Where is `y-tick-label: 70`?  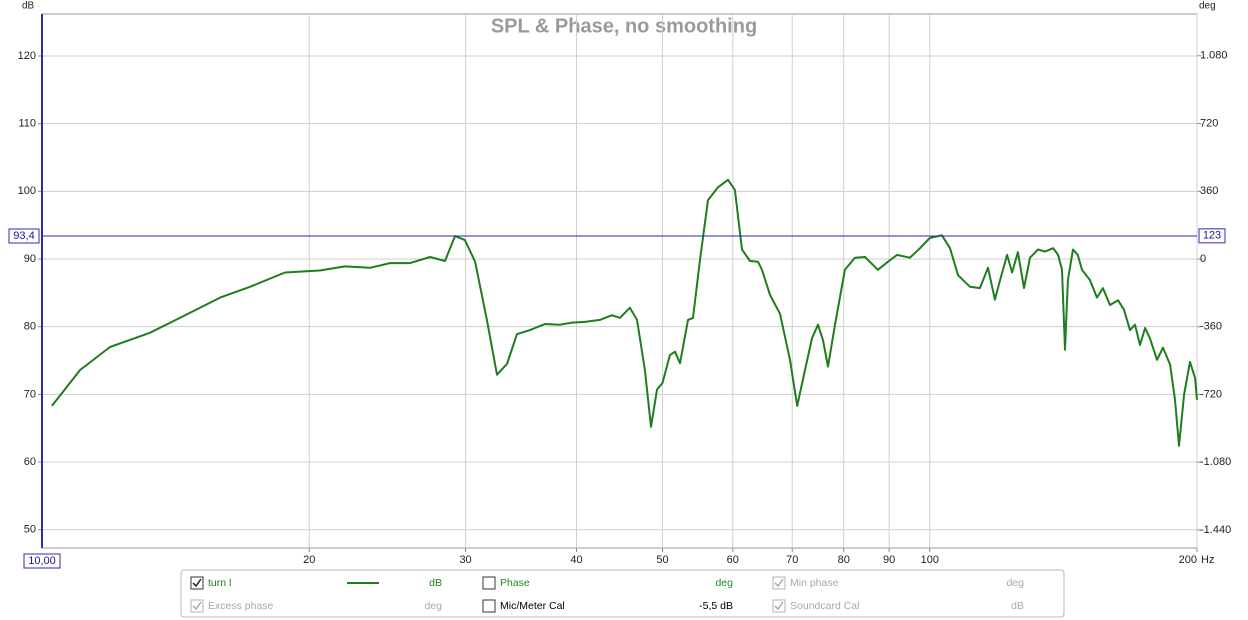 y-tick-label: 70 is located at coordinates (30, 394).